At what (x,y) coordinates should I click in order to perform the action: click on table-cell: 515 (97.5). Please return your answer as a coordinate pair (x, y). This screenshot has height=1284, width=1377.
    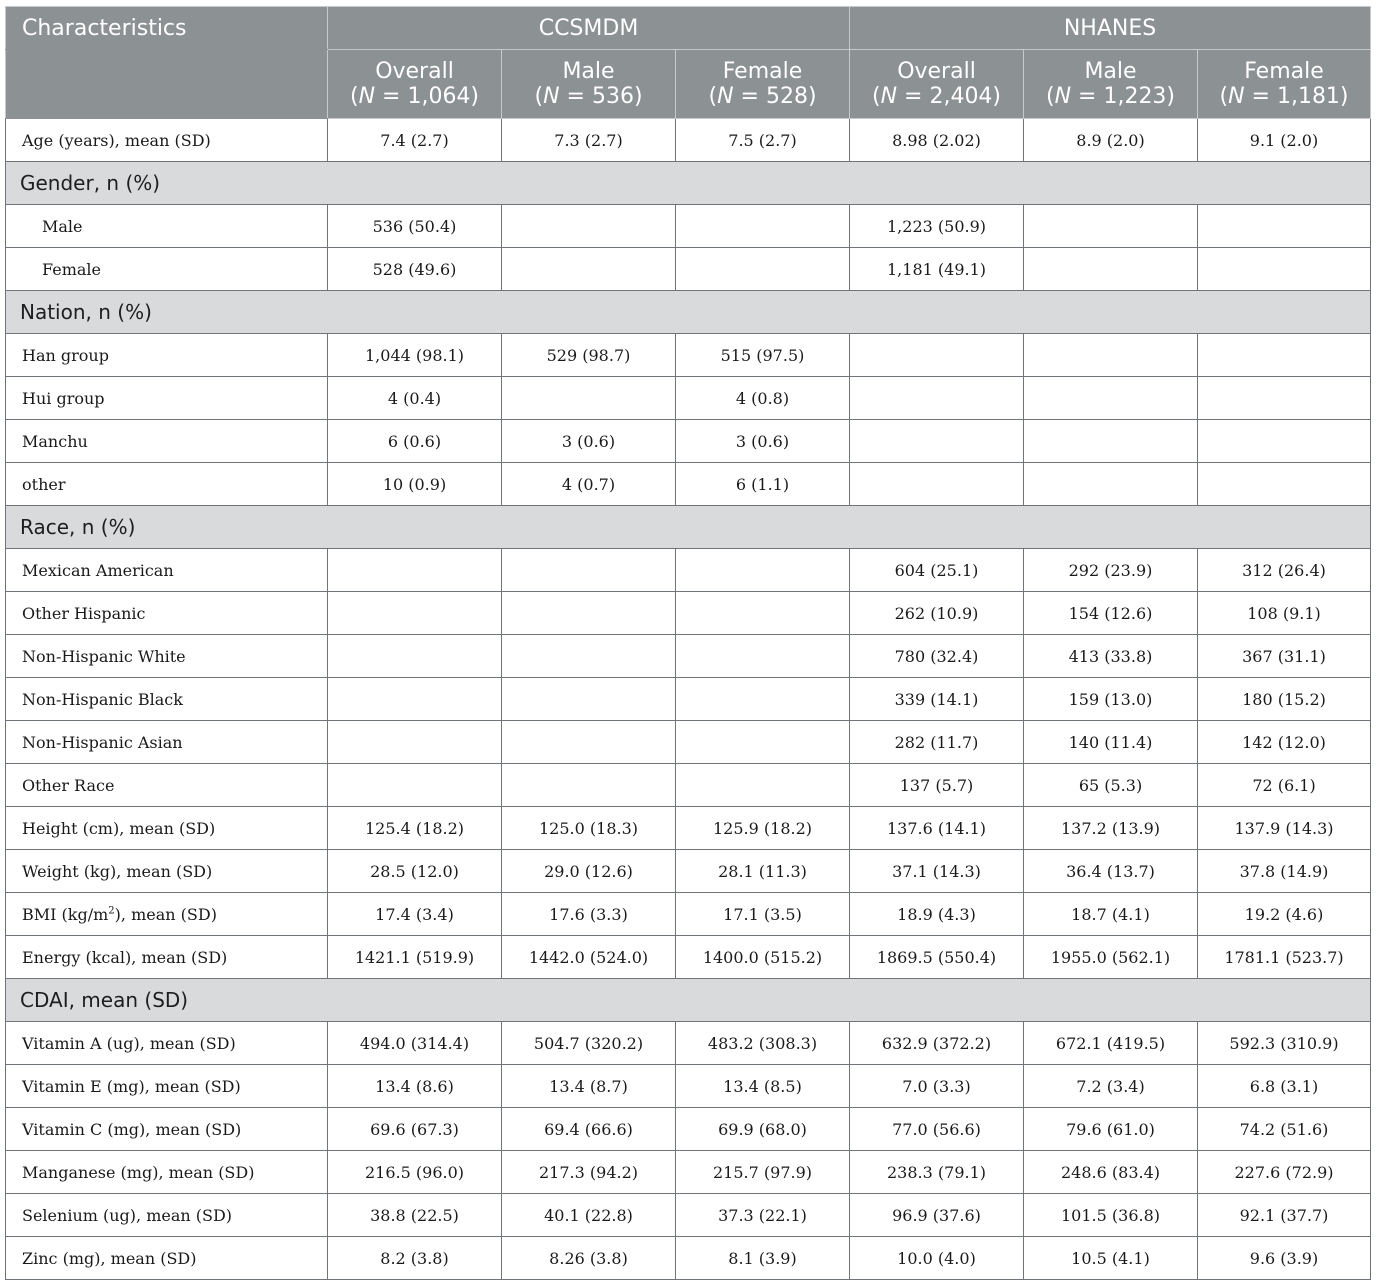
    Looking at the image, I should click on (762, 355).